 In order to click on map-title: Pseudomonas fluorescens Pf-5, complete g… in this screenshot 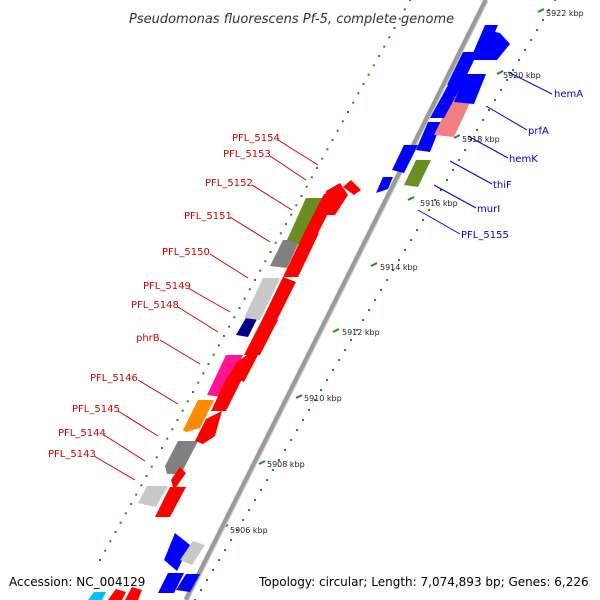, I will do `click(291, 19)`.